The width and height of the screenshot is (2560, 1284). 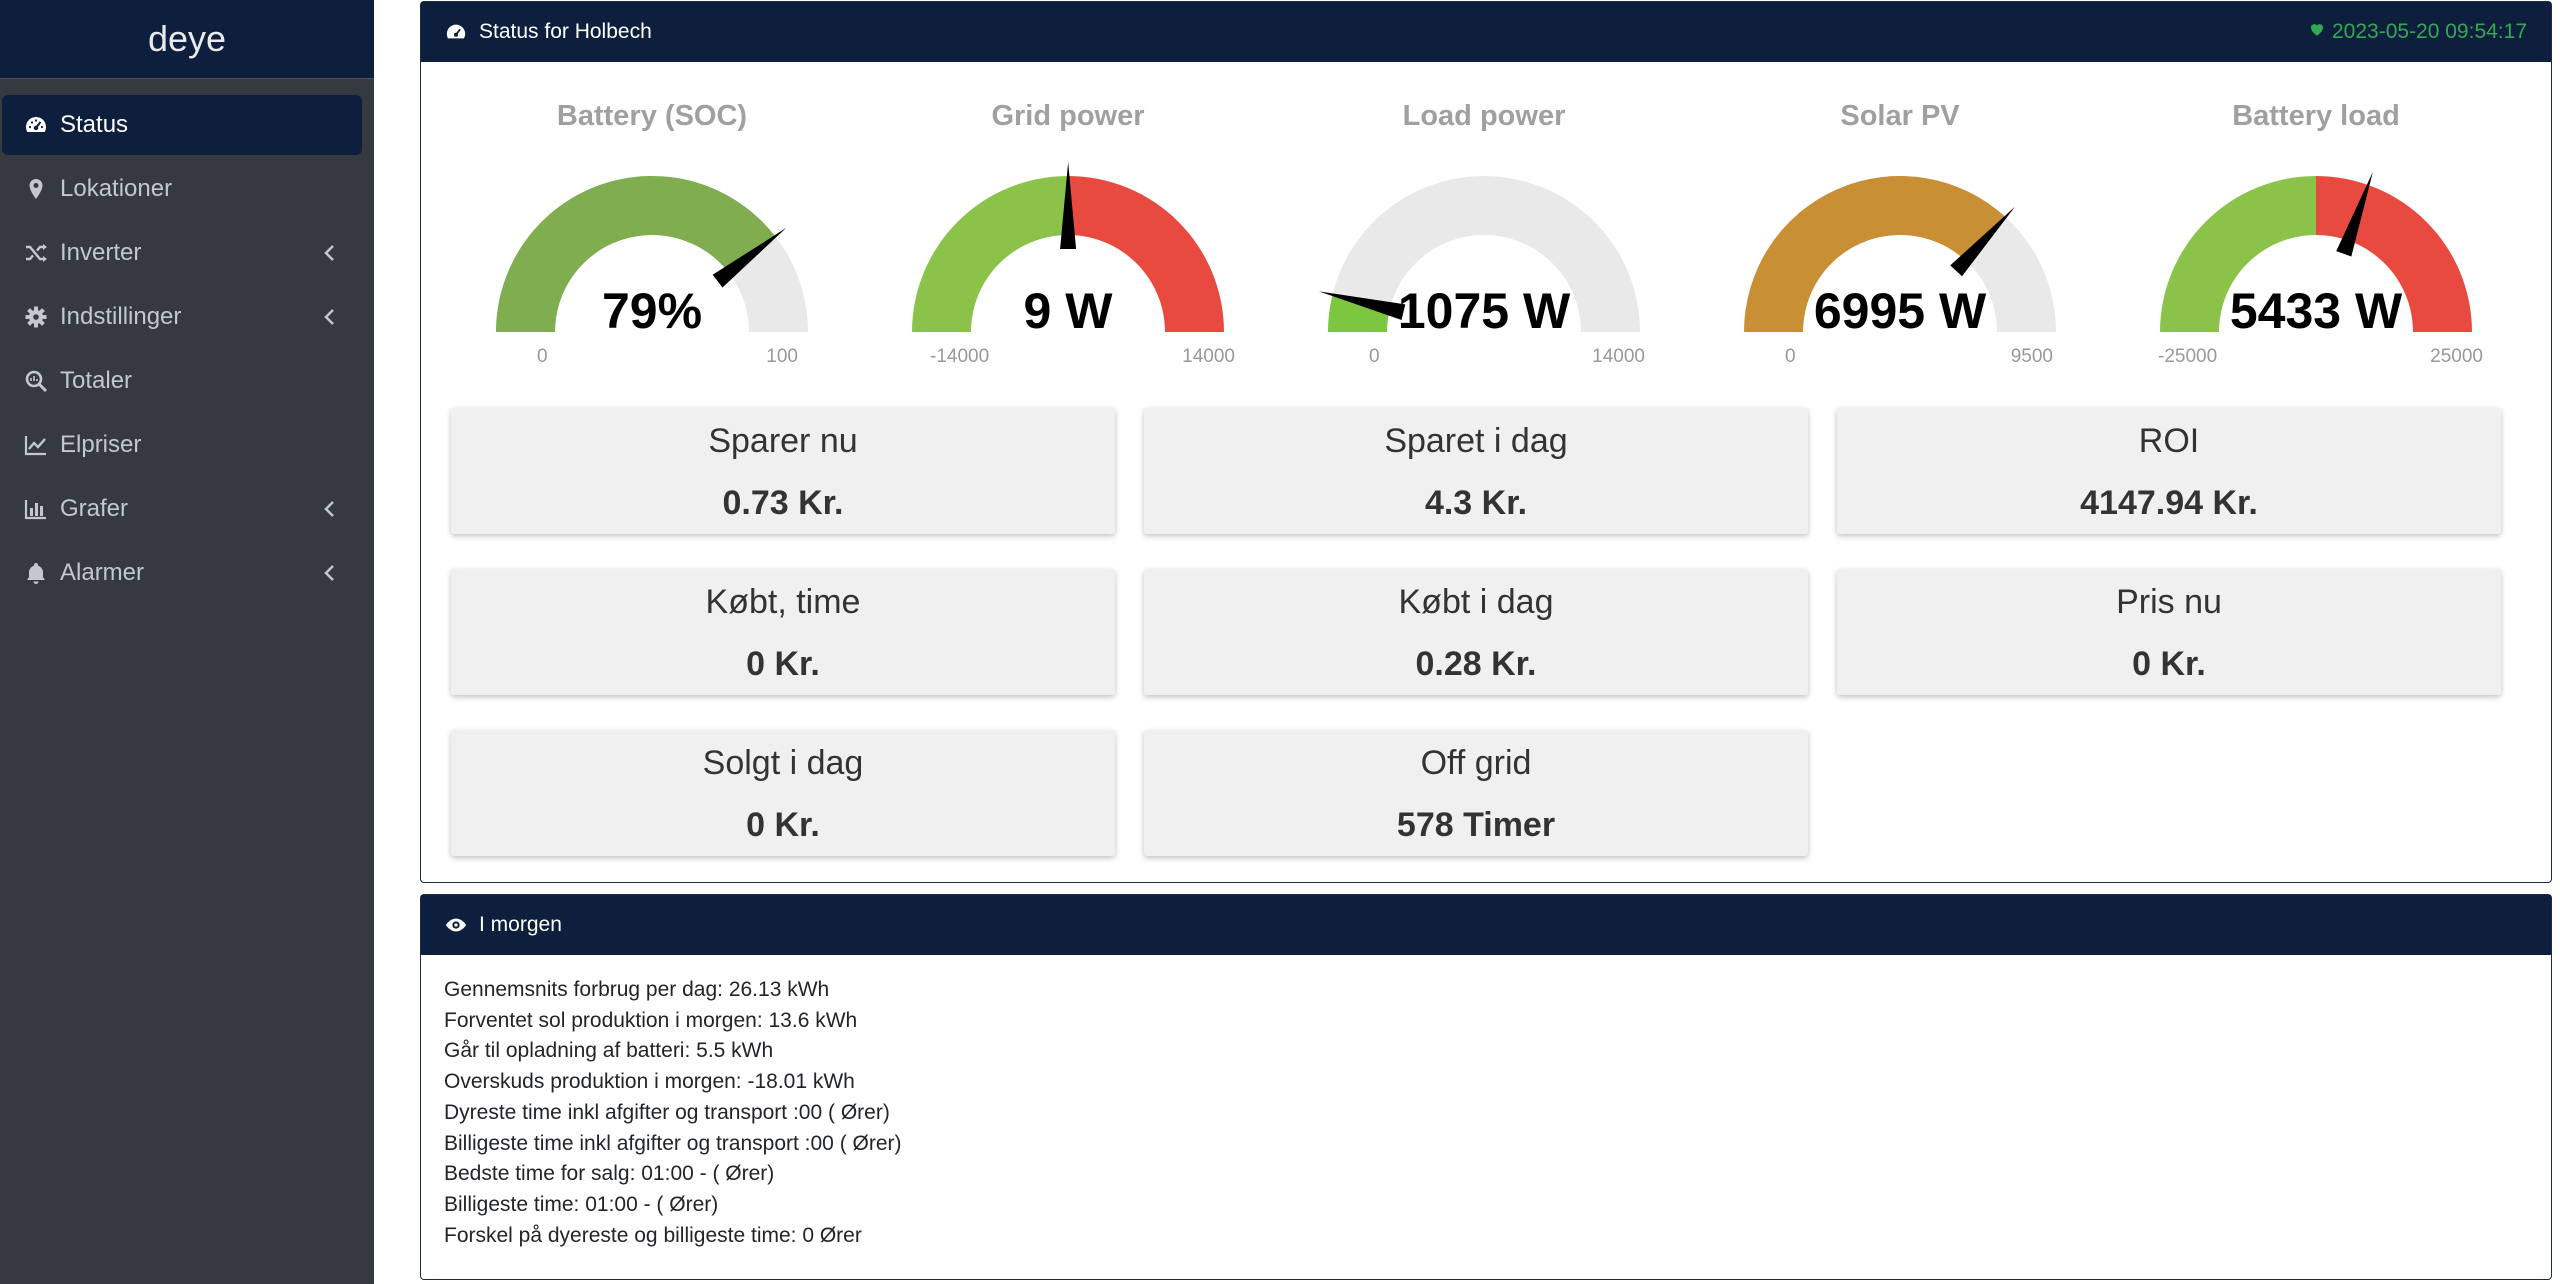 What do you see at coordinates (1484, 116) in the screenshot?
I see `gauge-title: Load power` at bounding box center [1484, 116].